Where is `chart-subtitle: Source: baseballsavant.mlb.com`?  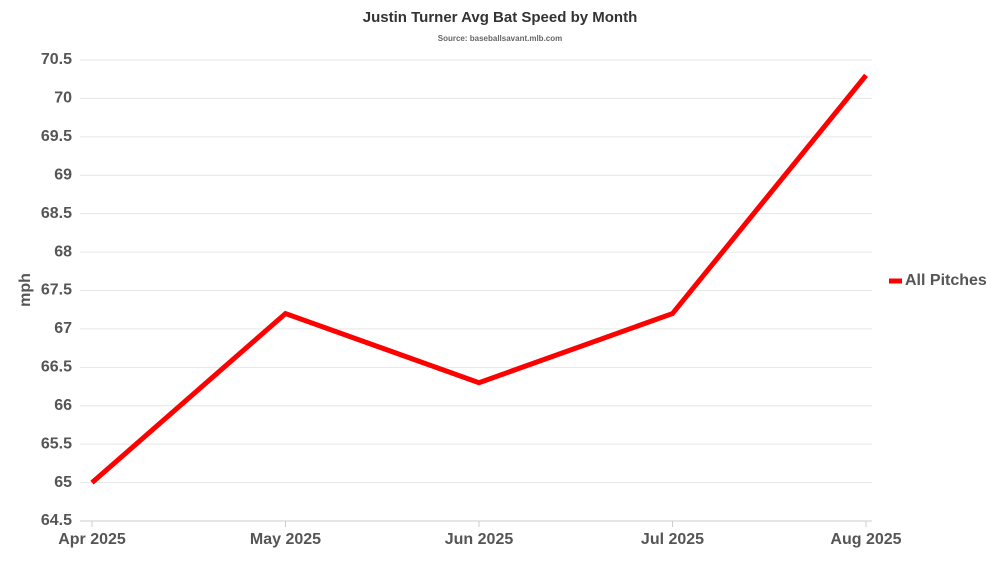
chart-subtitle: Source: baseballsavant.mlb.com is located at coordinates (500, 38).